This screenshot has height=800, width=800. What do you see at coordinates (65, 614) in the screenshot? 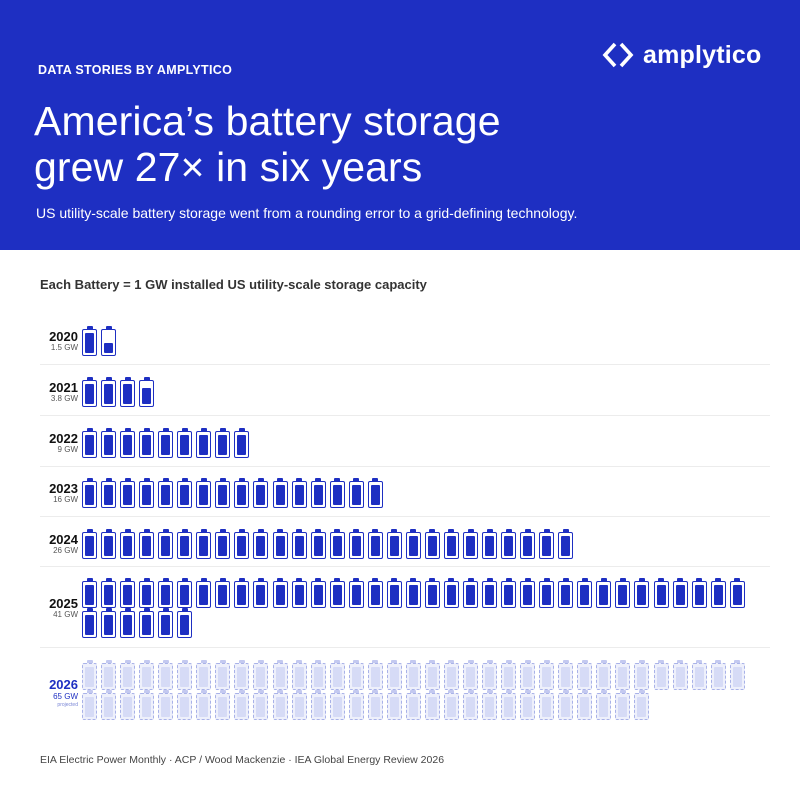
I see `row-value-2025: 41 GW` at bounding box center [65, 614].